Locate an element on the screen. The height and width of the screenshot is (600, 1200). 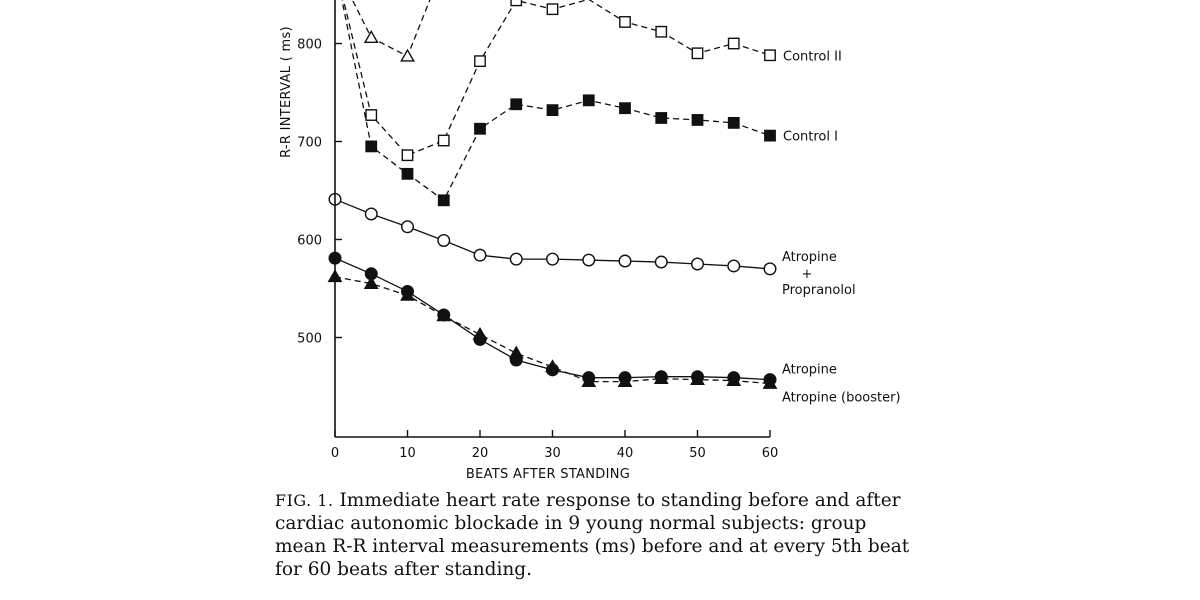
x-axis-title: BEATS AFTER STANDING is located at coordinates (548, 474).